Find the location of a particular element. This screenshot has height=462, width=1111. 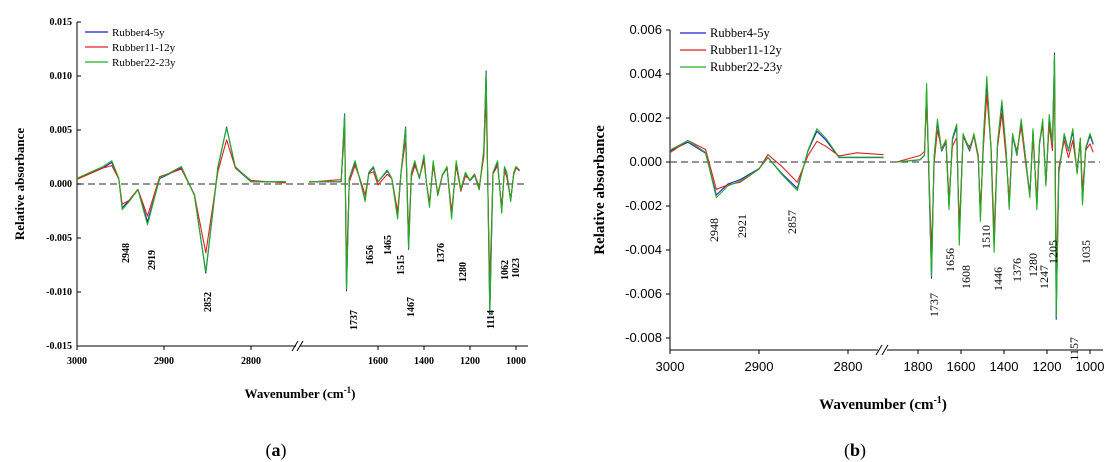

peak-label: 1608 is located at coordinates (966, 277).